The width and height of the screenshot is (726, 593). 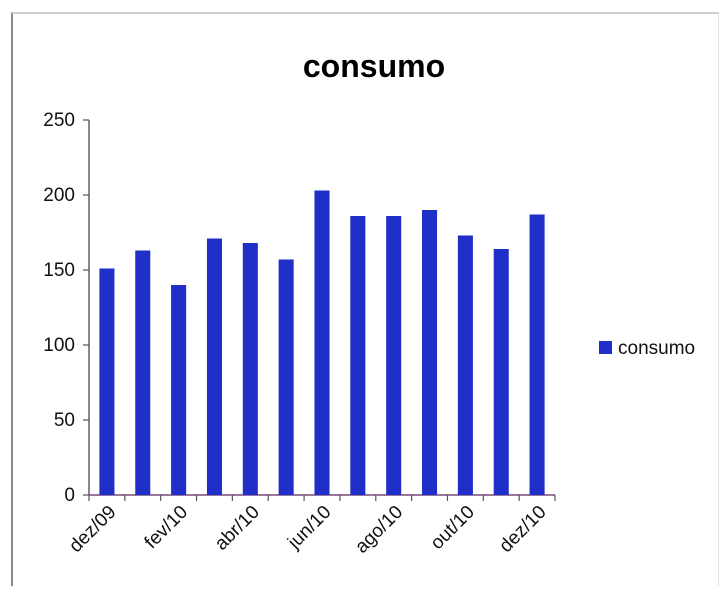 I want to click on legend-label: consumo, so click(x=656, y=348).